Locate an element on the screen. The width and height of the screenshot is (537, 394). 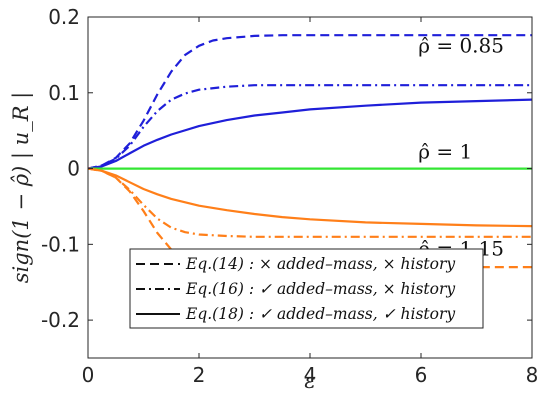
x-tick-label: 2 is located at coordinates (199, 375).